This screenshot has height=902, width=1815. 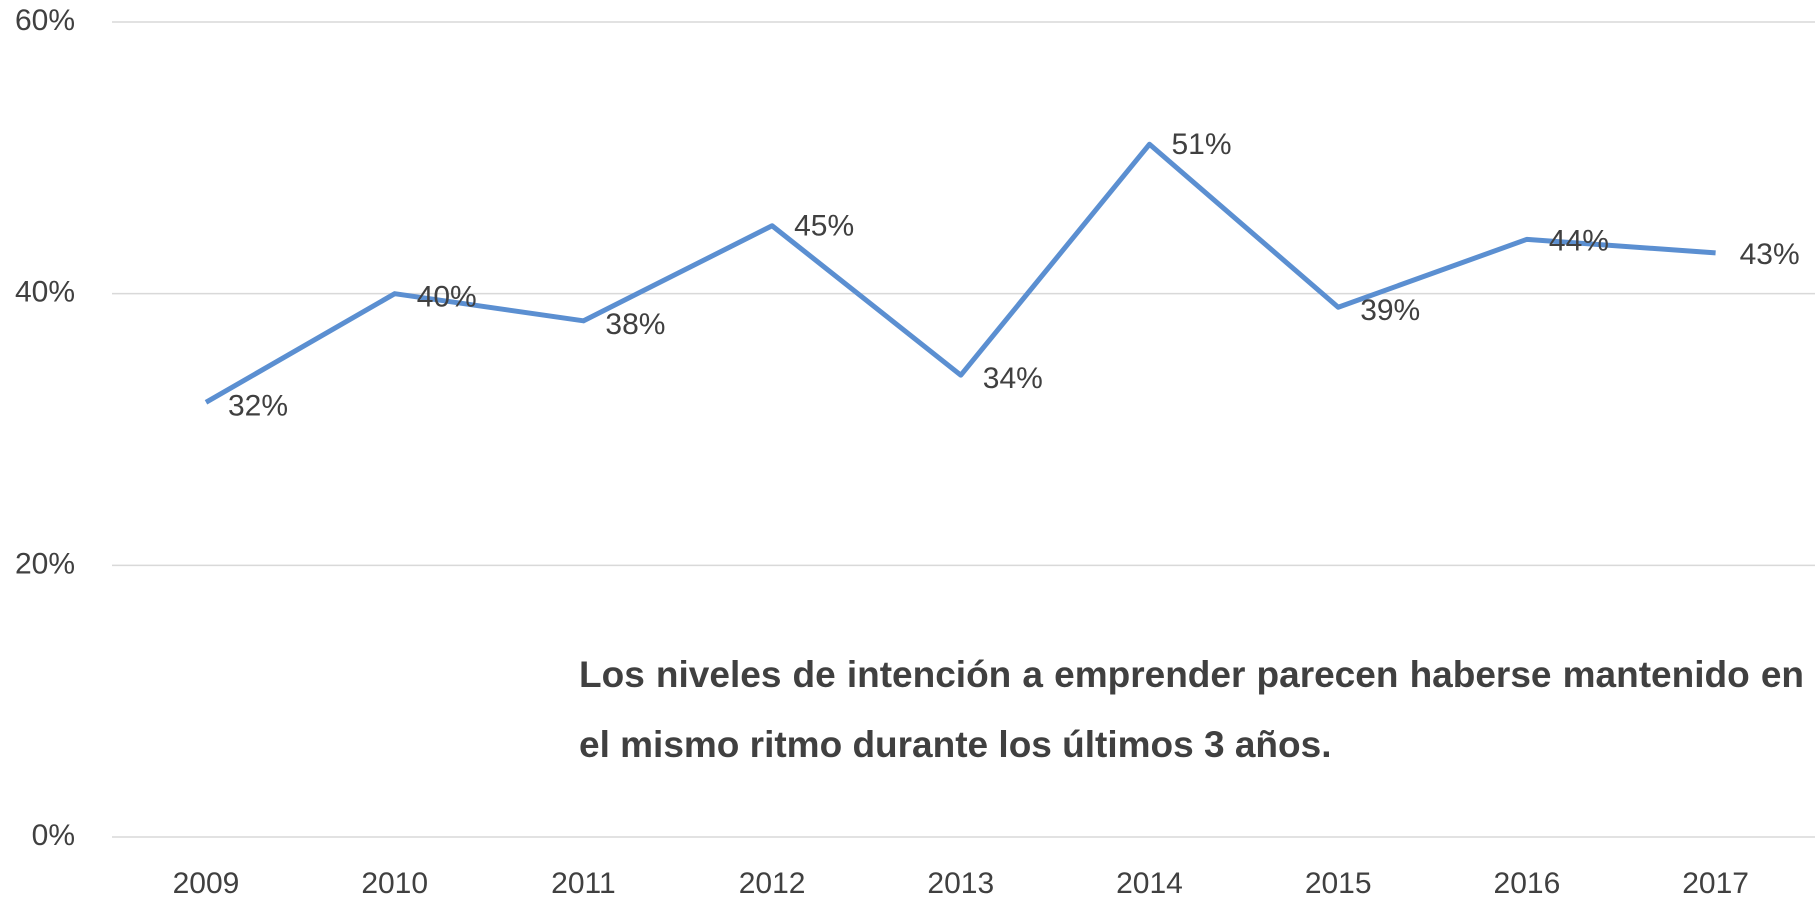 I want to click on x-tick-label: 2016, so click(x=1527, y=883).